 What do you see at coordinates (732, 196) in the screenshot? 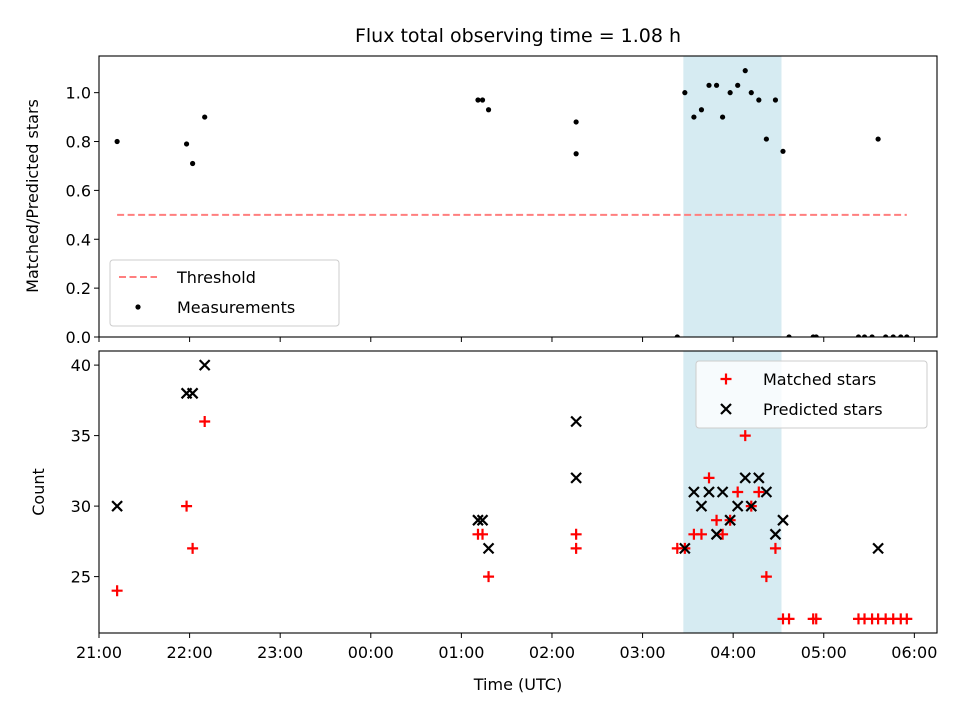
I see `observing-window-span` at bounding box center [732, 196].